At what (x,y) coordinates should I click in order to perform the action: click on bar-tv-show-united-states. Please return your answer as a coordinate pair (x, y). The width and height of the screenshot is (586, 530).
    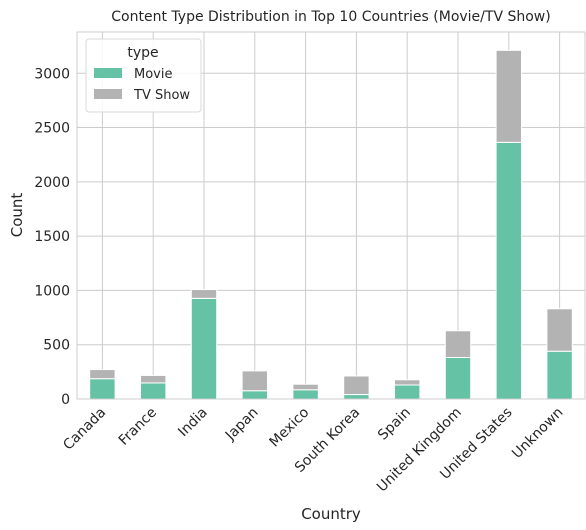
    Looking at the image, I should click on (509, 96).